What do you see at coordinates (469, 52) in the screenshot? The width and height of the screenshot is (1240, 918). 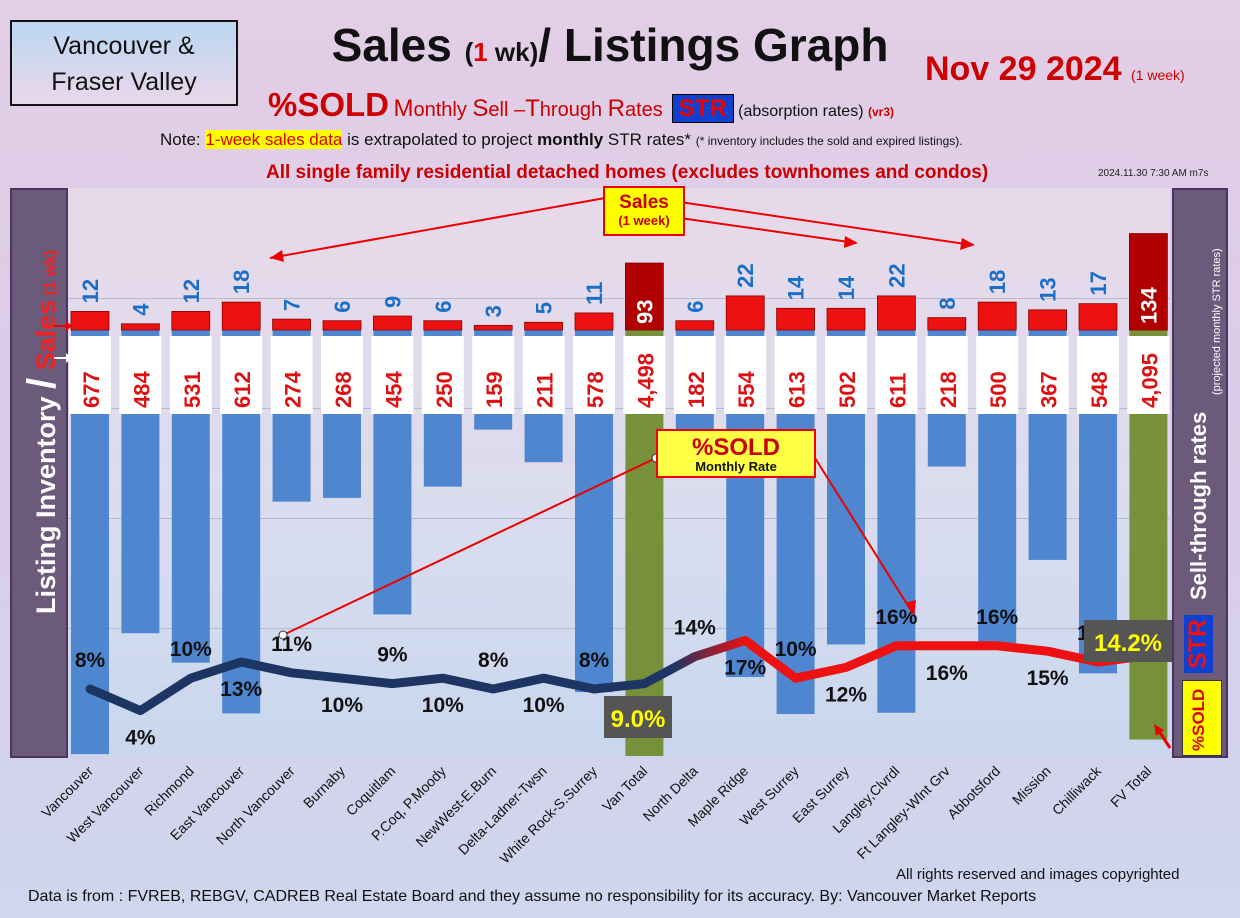 I see `title-paren: (` at bounding box center [469, 52].